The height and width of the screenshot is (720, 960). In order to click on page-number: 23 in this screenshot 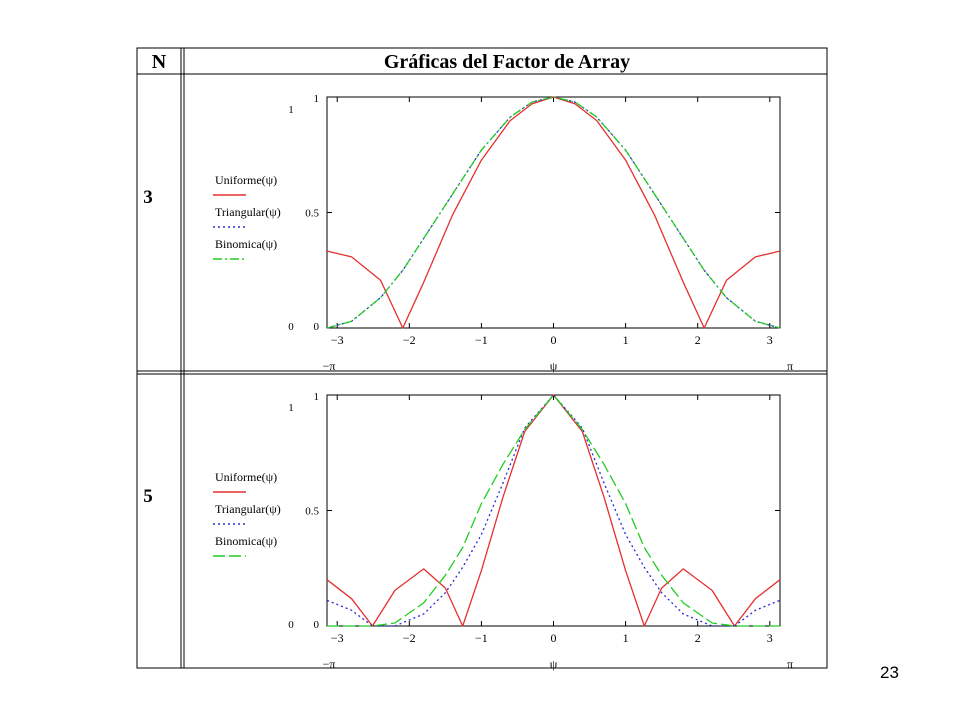, I will do `click(889, 672)`.